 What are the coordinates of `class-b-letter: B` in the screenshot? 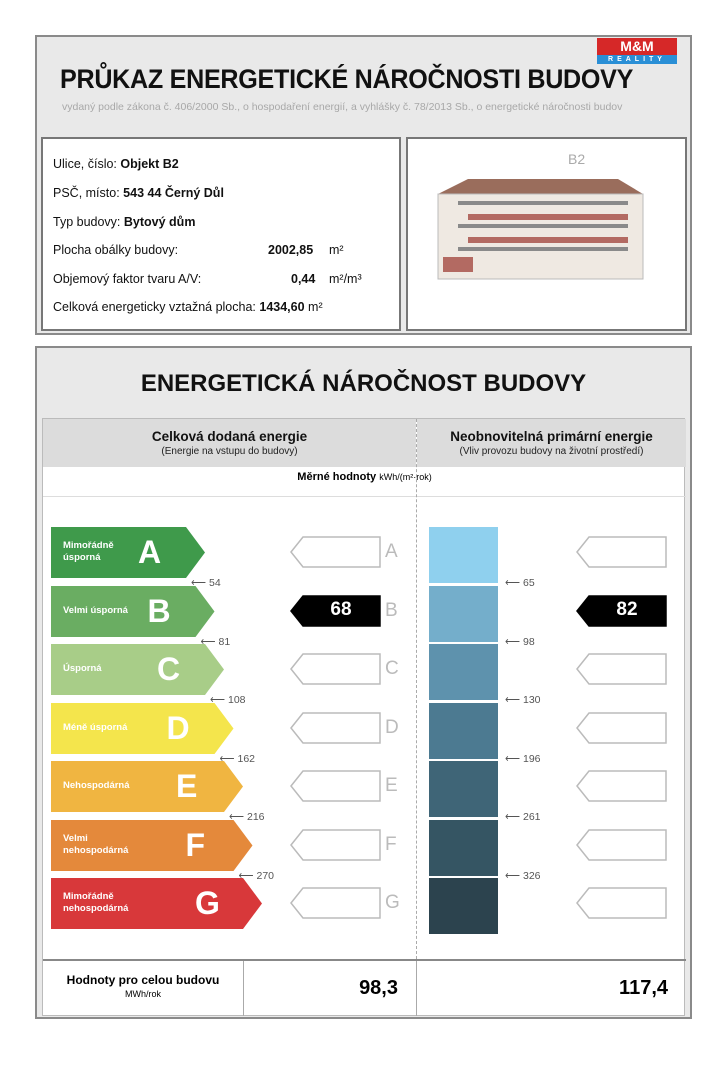 It's located at (159, 610).